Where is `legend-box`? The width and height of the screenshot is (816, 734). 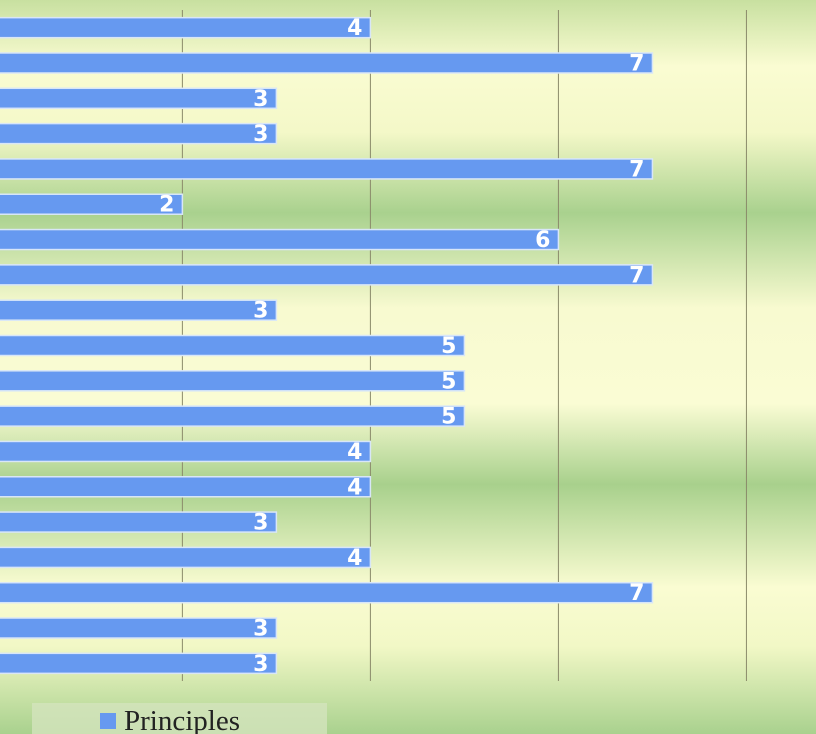
legend-box is located at coordinates (179, 718).